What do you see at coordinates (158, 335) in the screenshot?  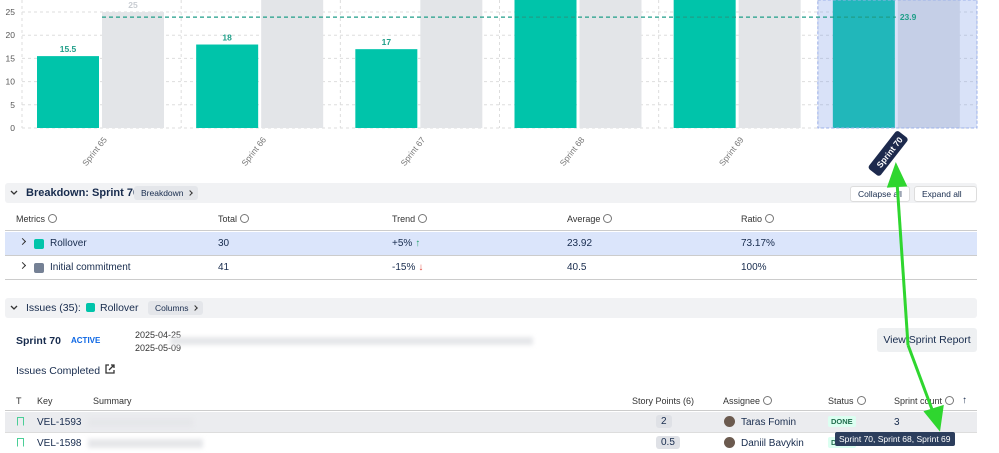 I see `sprint-start: 2025-04-25` at bounding box center [158, 335].